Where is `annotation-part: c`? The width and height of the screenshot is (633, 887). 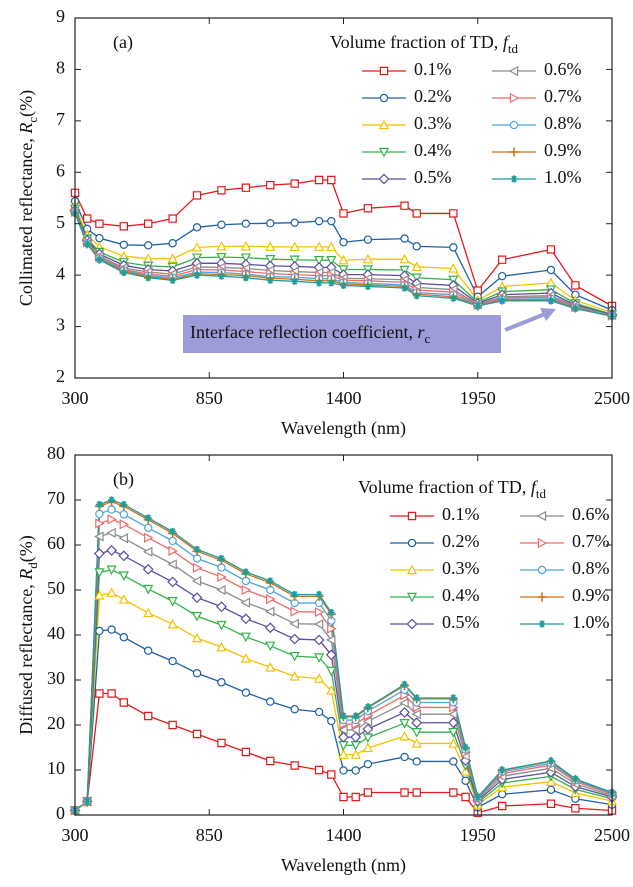 annotation-part: c is located at coordinates (428, 338).